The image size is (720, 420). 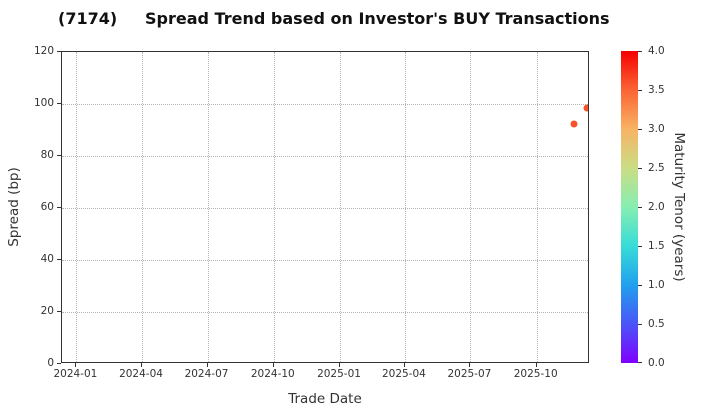 I want to click on y-tick-label: 60, so click(x=47, y=206).